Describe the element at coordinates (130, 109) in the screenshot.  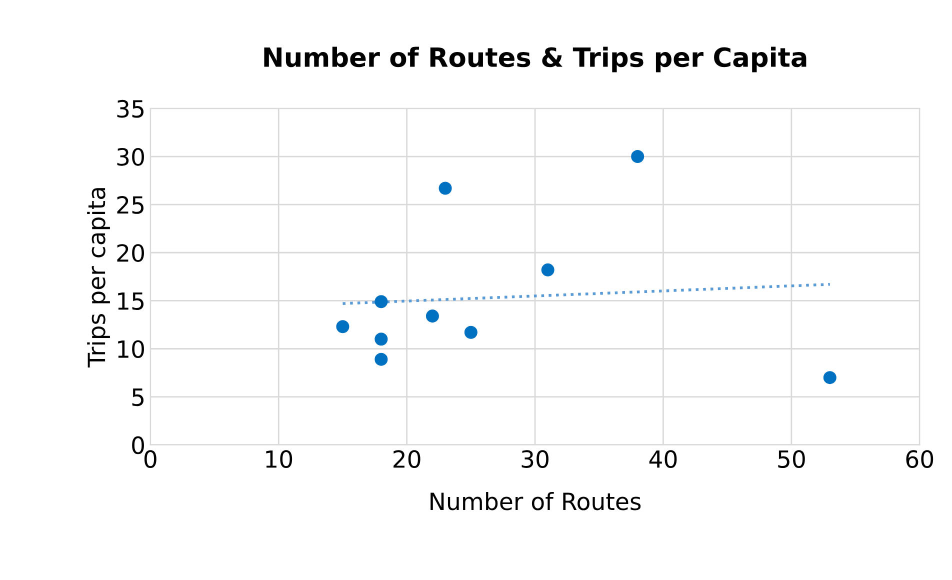
I see `y-tick-label: 35` at that location.